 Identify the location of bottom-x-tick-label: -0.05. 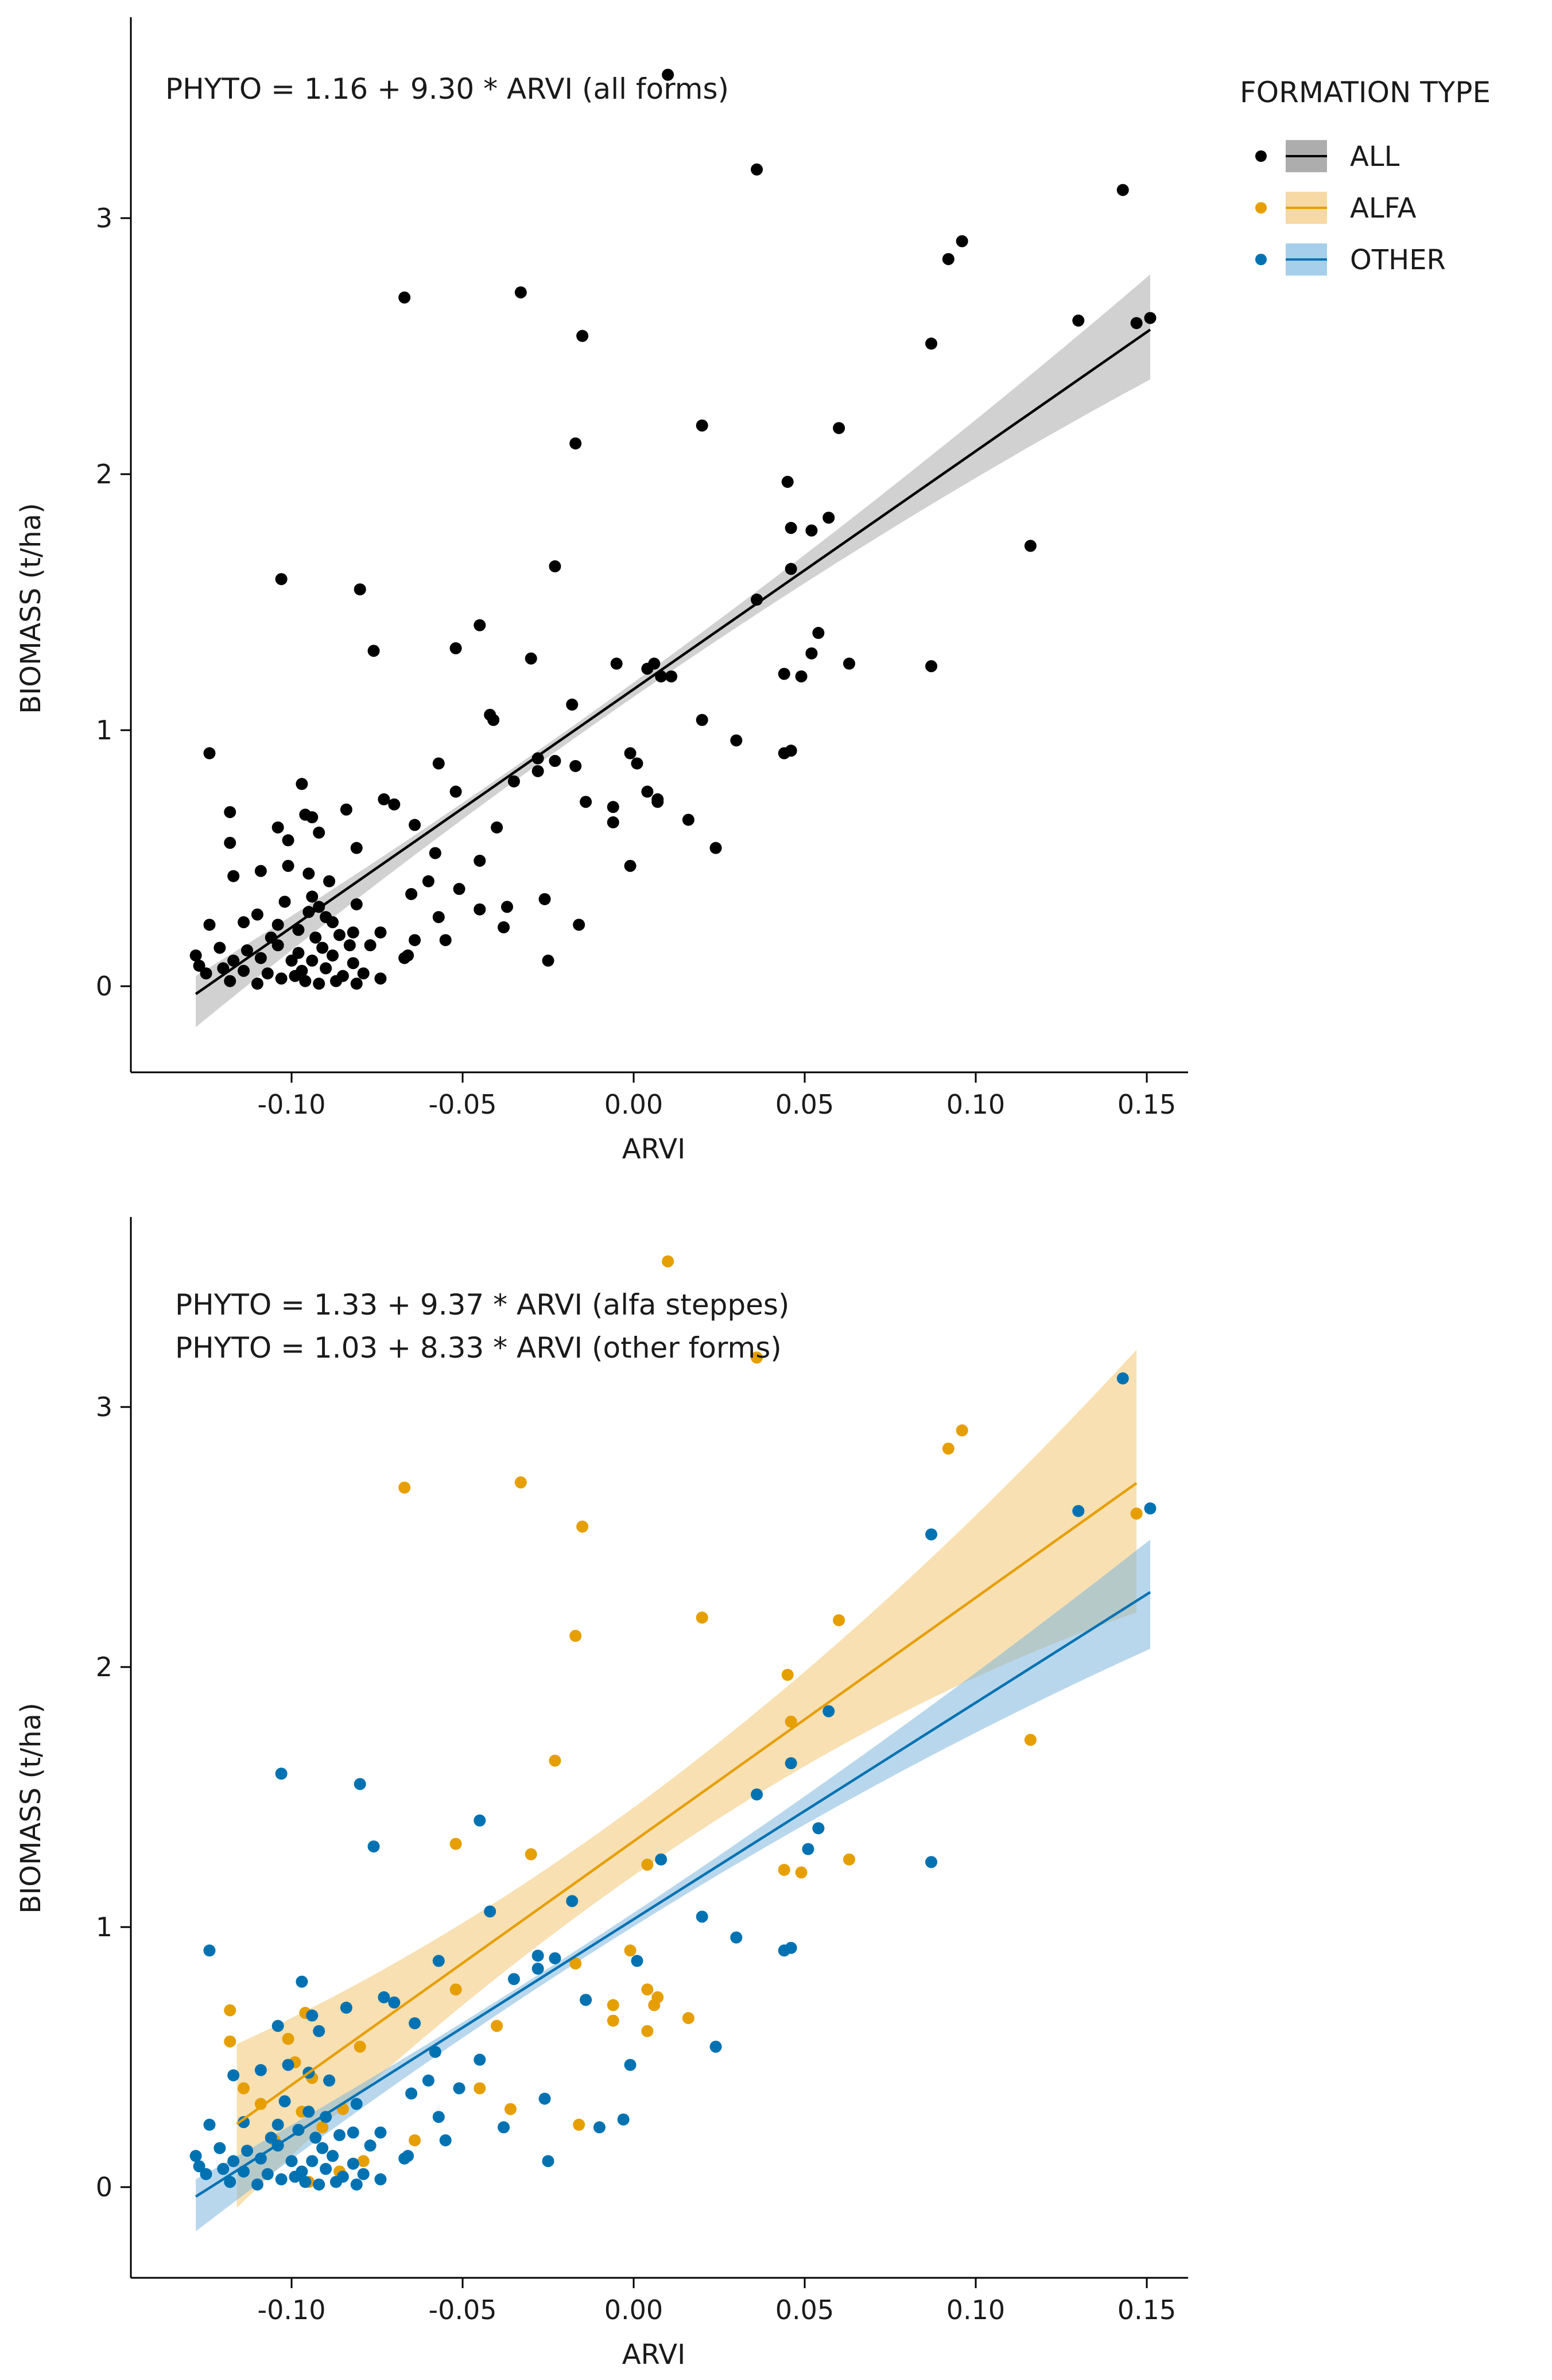
(462, 2309).